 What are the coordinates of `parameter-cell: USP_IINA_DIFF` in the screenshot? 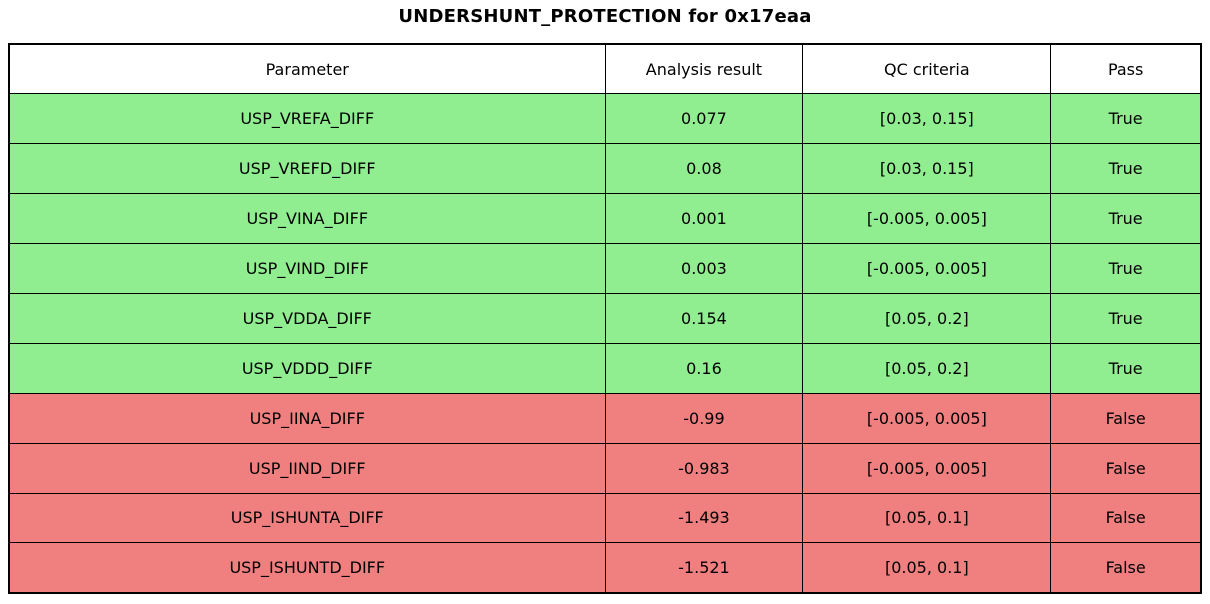 It's located at (307, 418).